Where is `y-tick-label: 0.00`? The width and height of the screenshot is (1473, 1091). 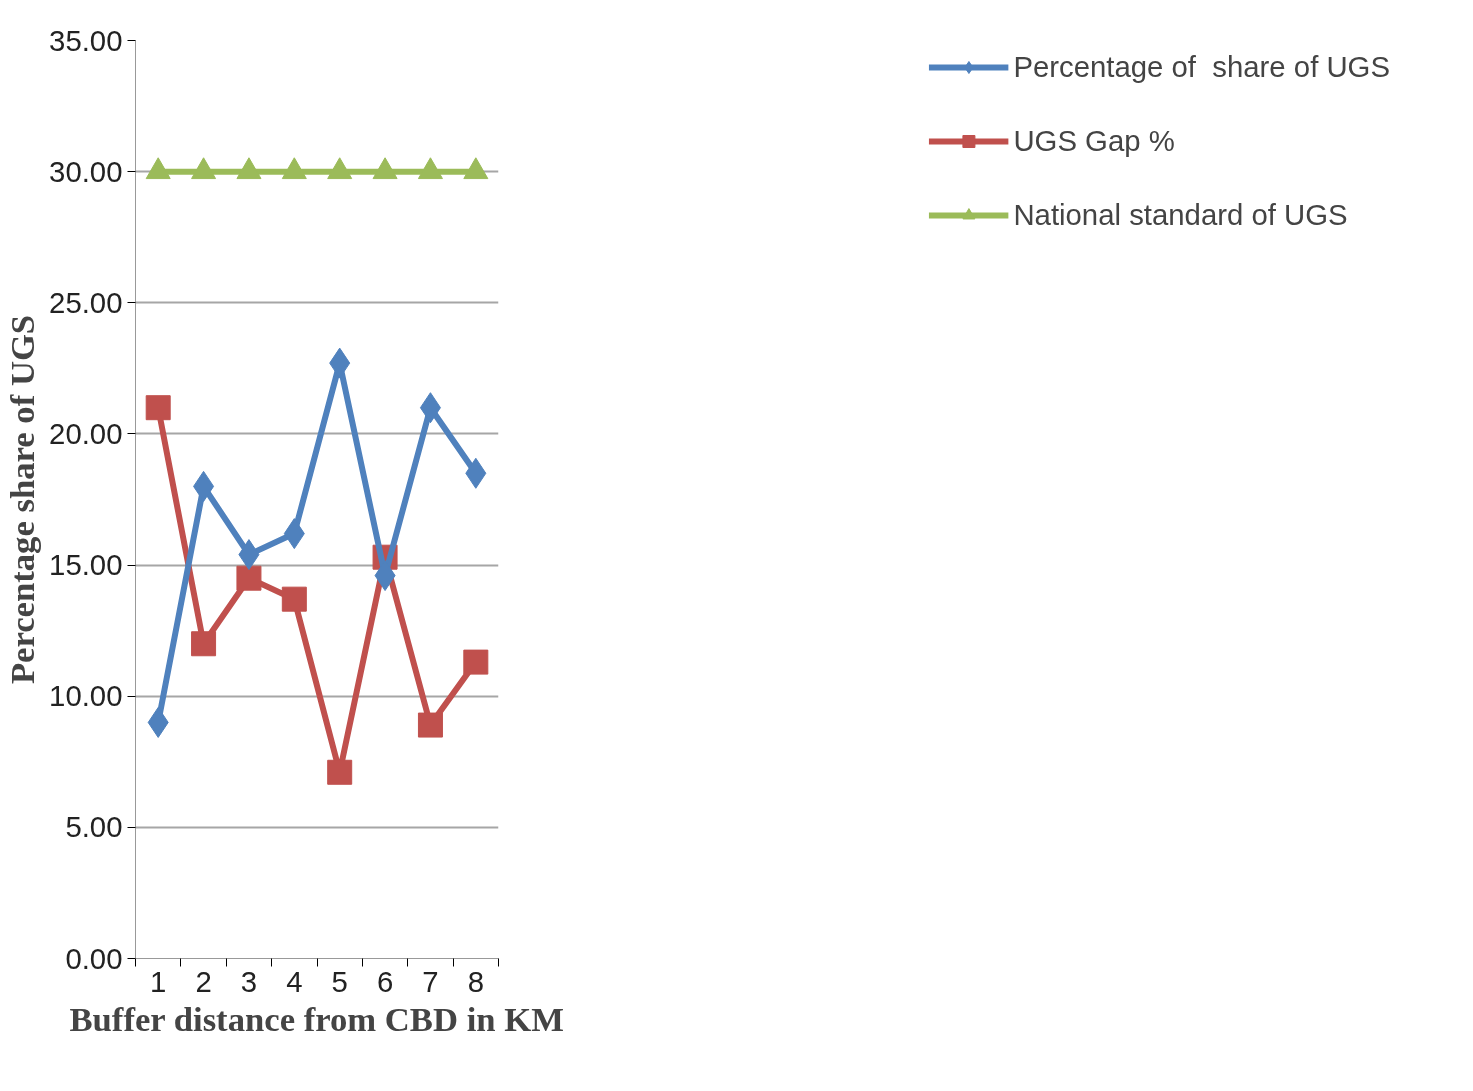
y-tick-label: 0.00 is located at coordinates (94, 958).